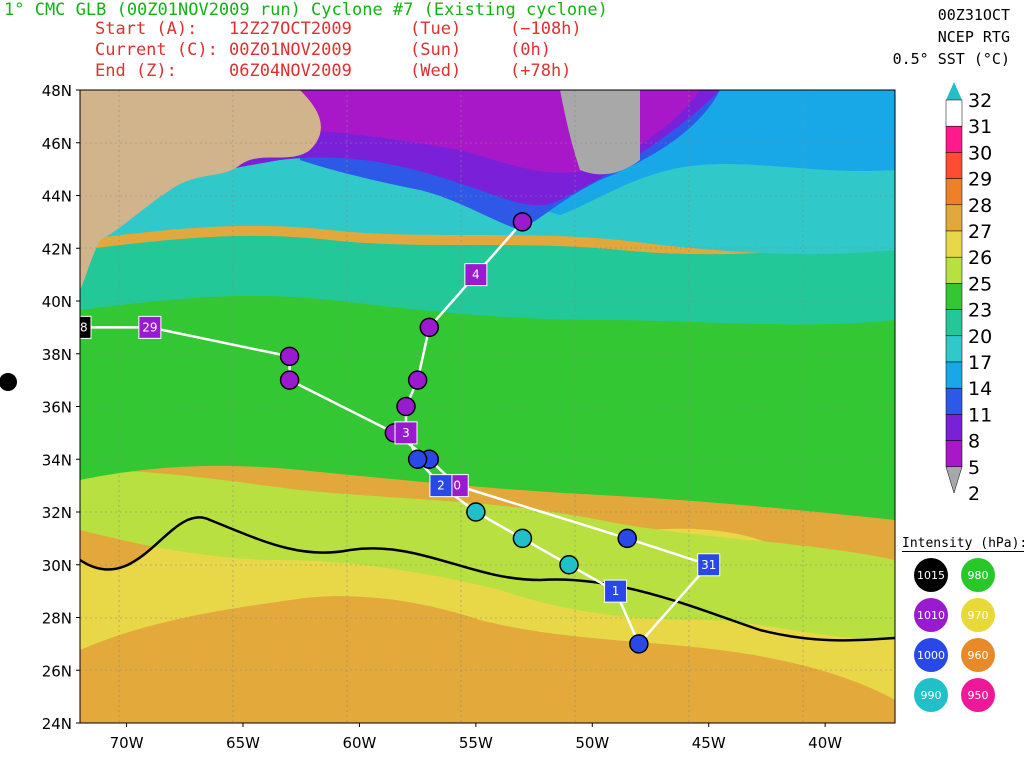  I want to click on end-label: End (Z):, so click(136, 71).